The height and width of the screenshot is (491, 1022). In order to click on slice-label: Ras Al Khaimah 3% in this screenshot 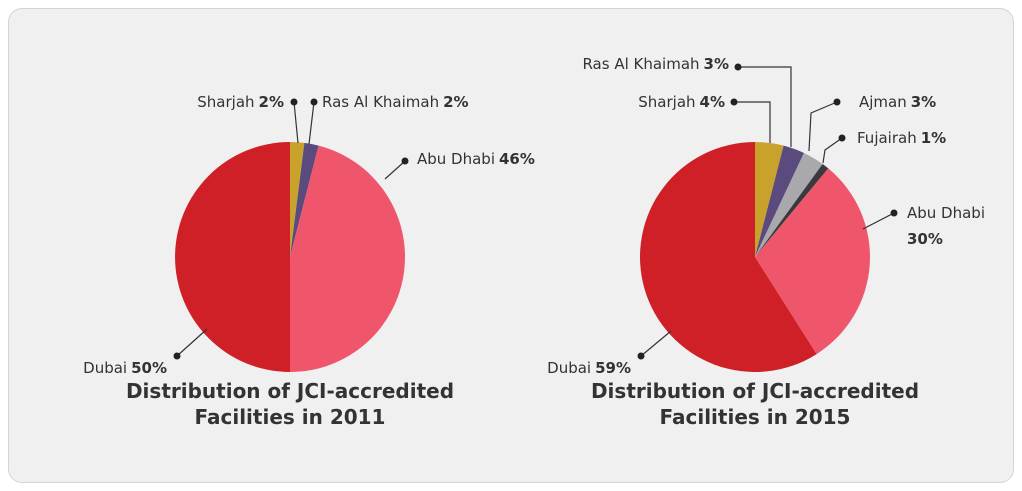, I will do `click(655, 64)`.